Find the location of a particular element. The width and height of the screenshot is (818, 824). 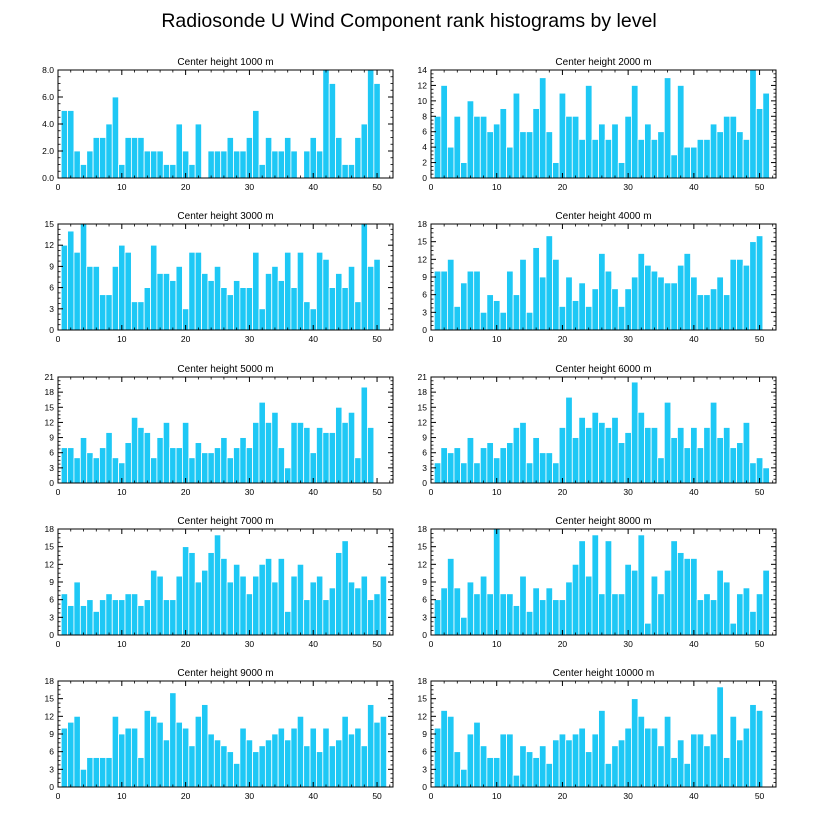

y-tick-label: 4 is located at coordinates (424, 147).